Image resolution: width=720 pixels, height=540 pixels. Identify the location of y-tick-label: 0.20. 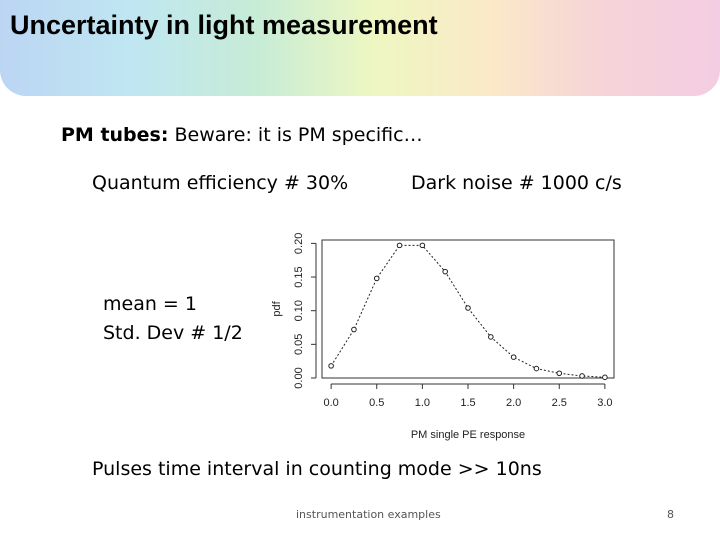
(299, 243).